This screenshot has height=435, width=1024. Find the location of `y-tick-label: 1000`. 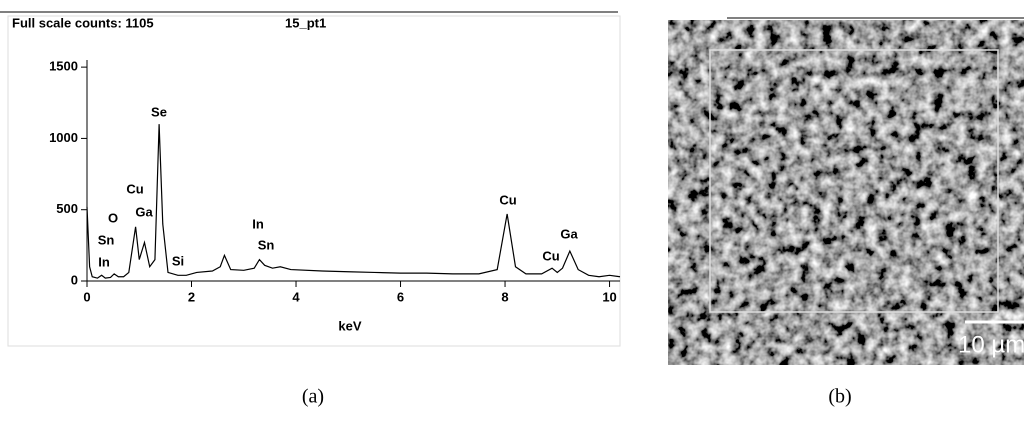

y-tick-label: 1000 is located at coordinates (63, 137).